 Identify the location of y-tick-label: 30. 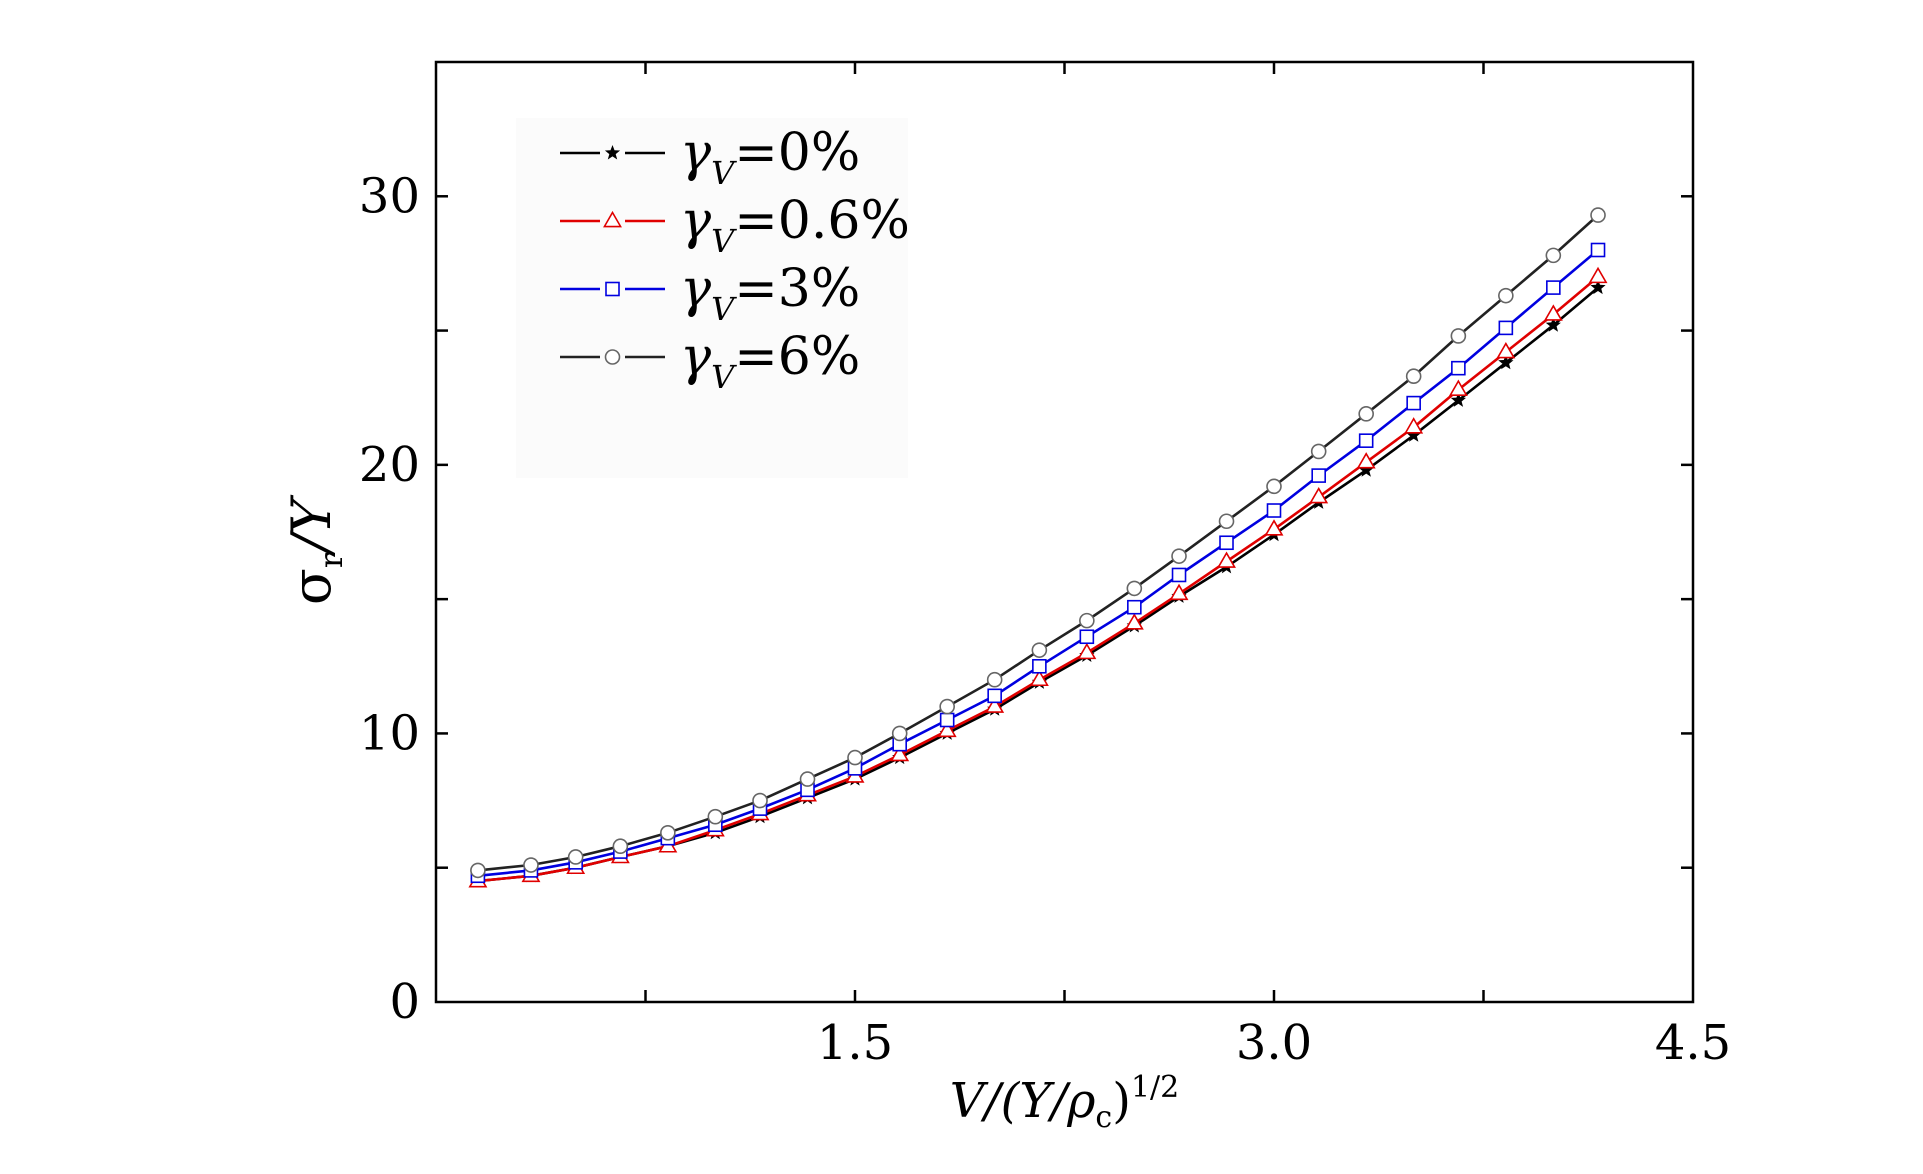
(389, 196).